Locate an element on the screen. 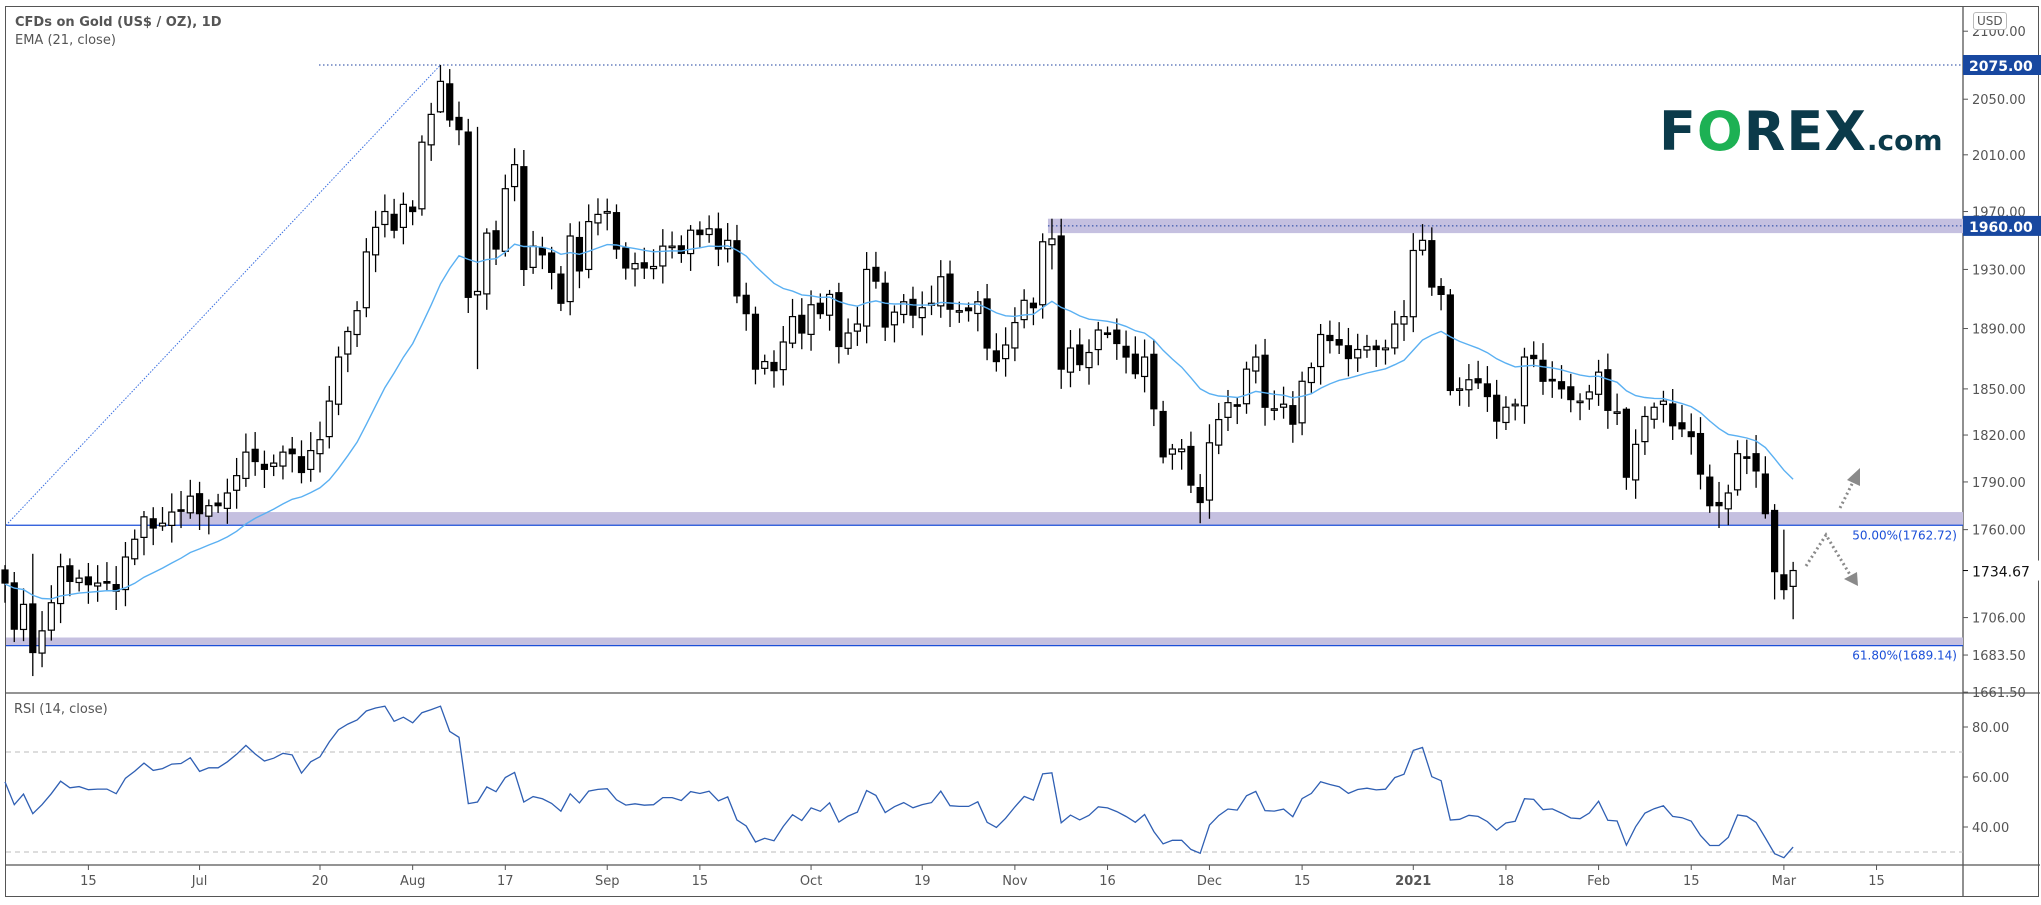  fib-trendline is located at coordinates (223, 295).